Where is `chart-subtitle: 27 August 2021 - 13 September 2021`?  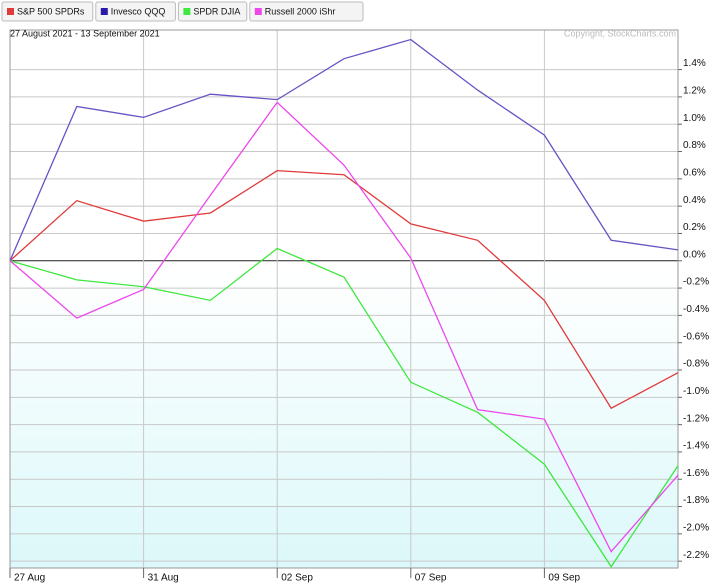 chart-subtitle: 27 August 2021 - 13 September 2021 is located at coordinates (85, 33).